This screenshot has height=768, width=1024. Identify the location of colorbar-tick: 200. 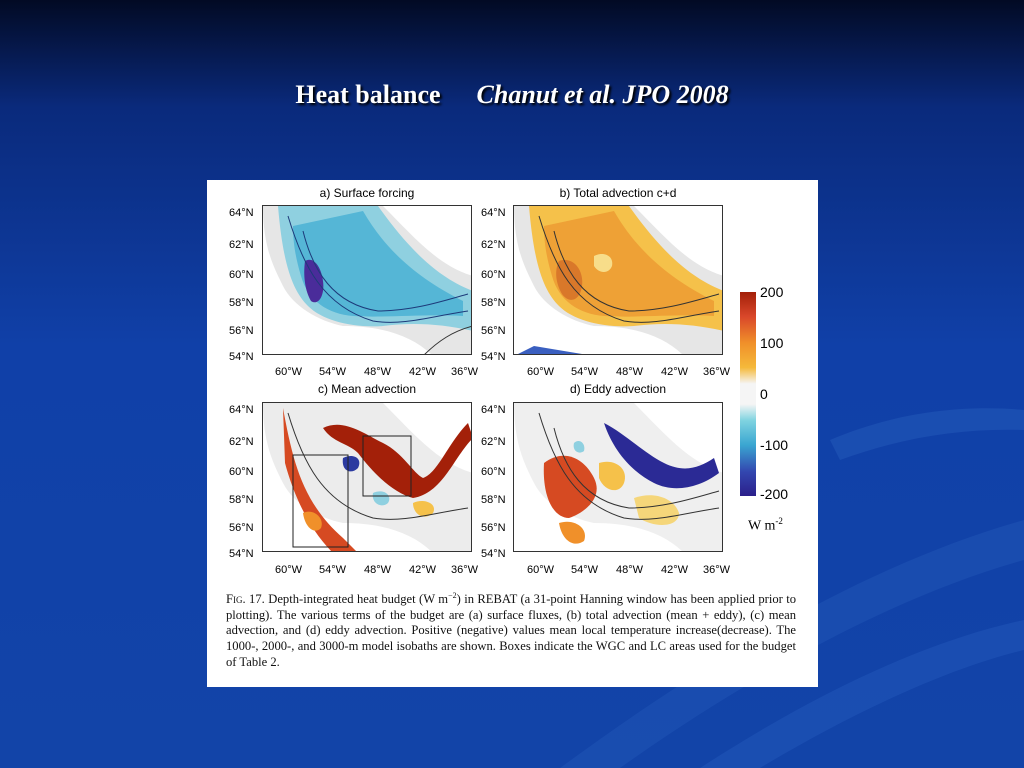
(772, 292).